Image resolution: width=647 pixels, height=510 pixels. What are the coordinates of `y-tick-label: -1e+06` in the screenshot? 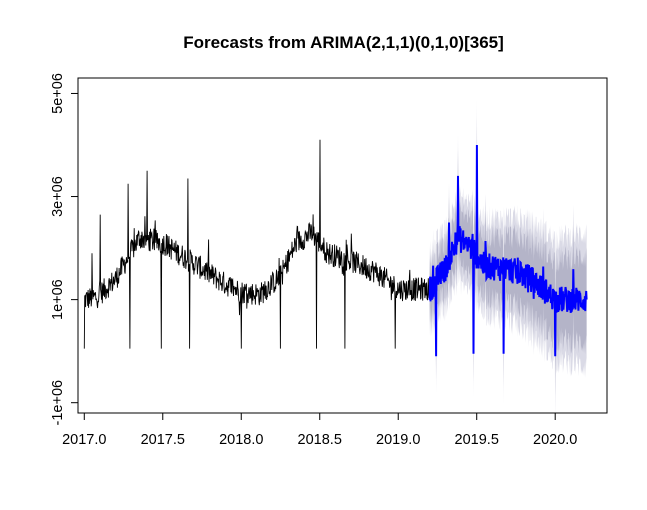 It's located at (58, 403).